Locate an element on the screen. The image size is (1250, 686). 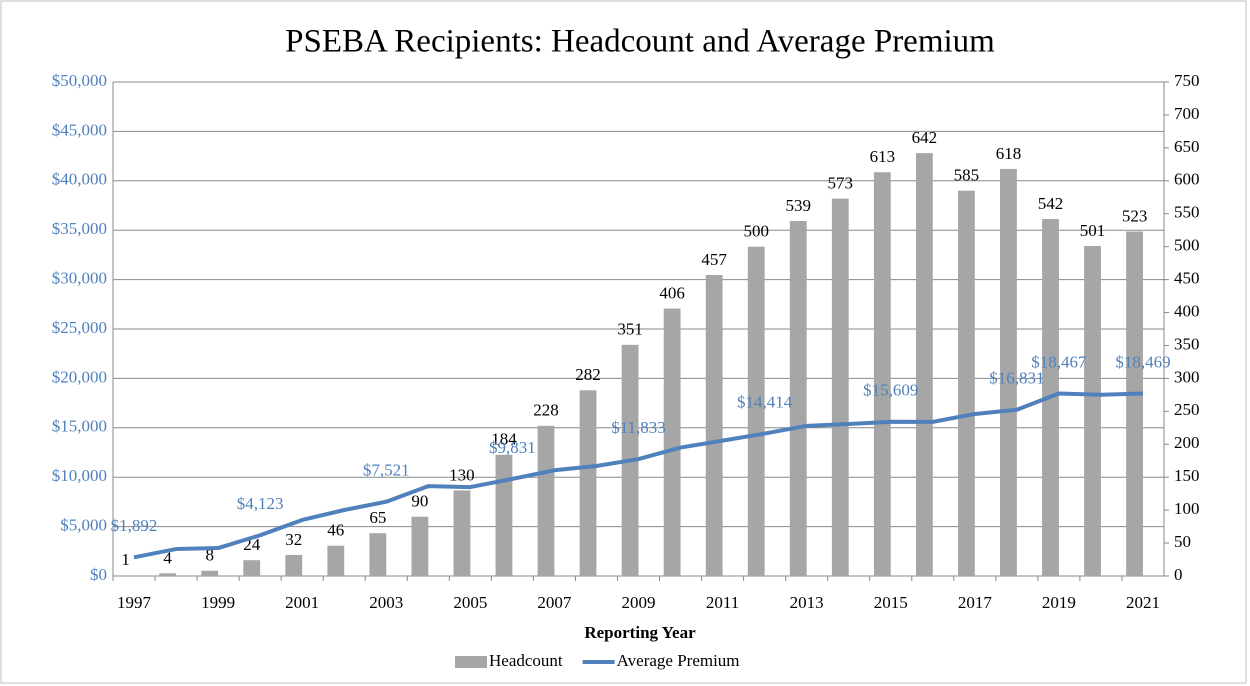
y2-tick-label: 750 is located at coordinates (1187, 80).